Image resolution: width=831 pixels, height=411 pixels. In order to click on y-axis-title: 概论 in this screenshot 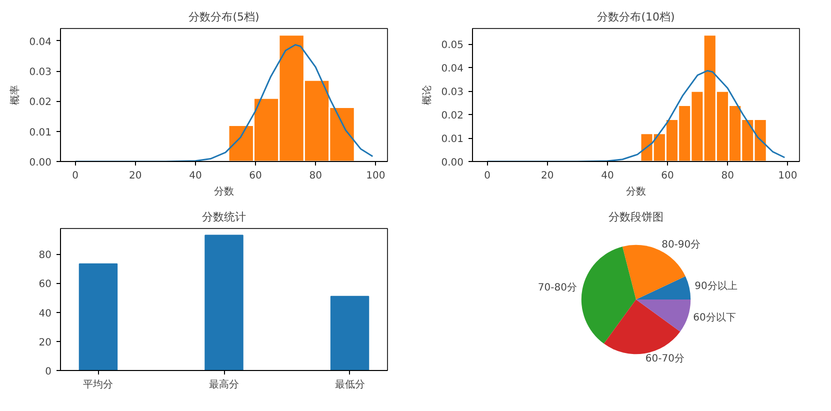, I will do `click(427, 95)`.